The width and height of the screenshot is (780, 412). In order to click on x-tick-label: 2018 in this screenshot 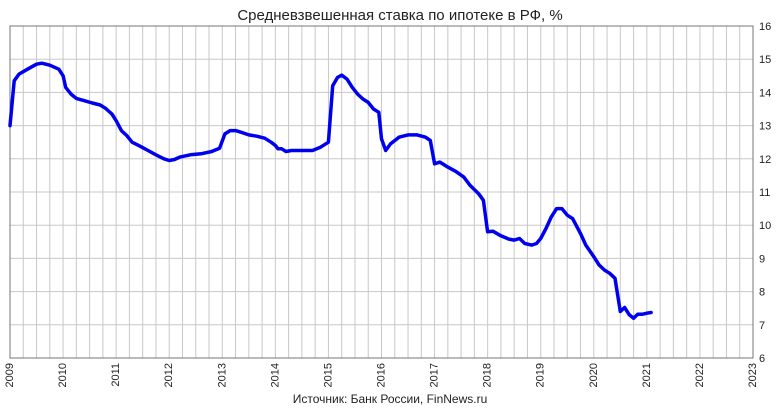, I will do `click(488, 375)`.